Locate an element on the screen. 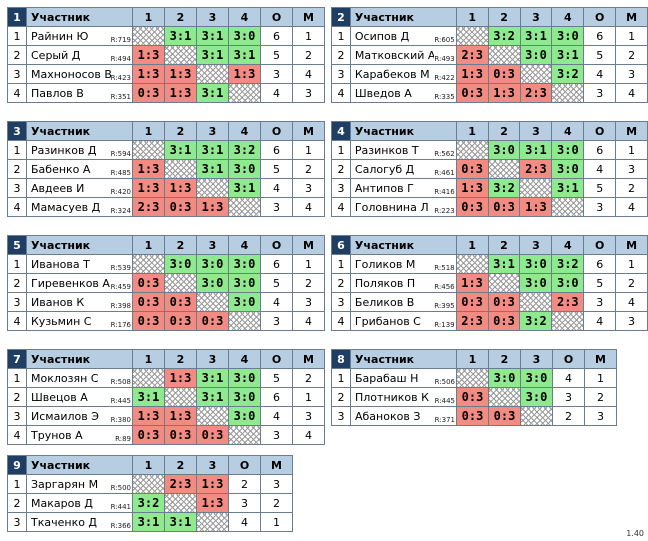 This screenshot has width=648, height=541. player-cell: Махноносов В R:423 is located at coordinates (79, 74).